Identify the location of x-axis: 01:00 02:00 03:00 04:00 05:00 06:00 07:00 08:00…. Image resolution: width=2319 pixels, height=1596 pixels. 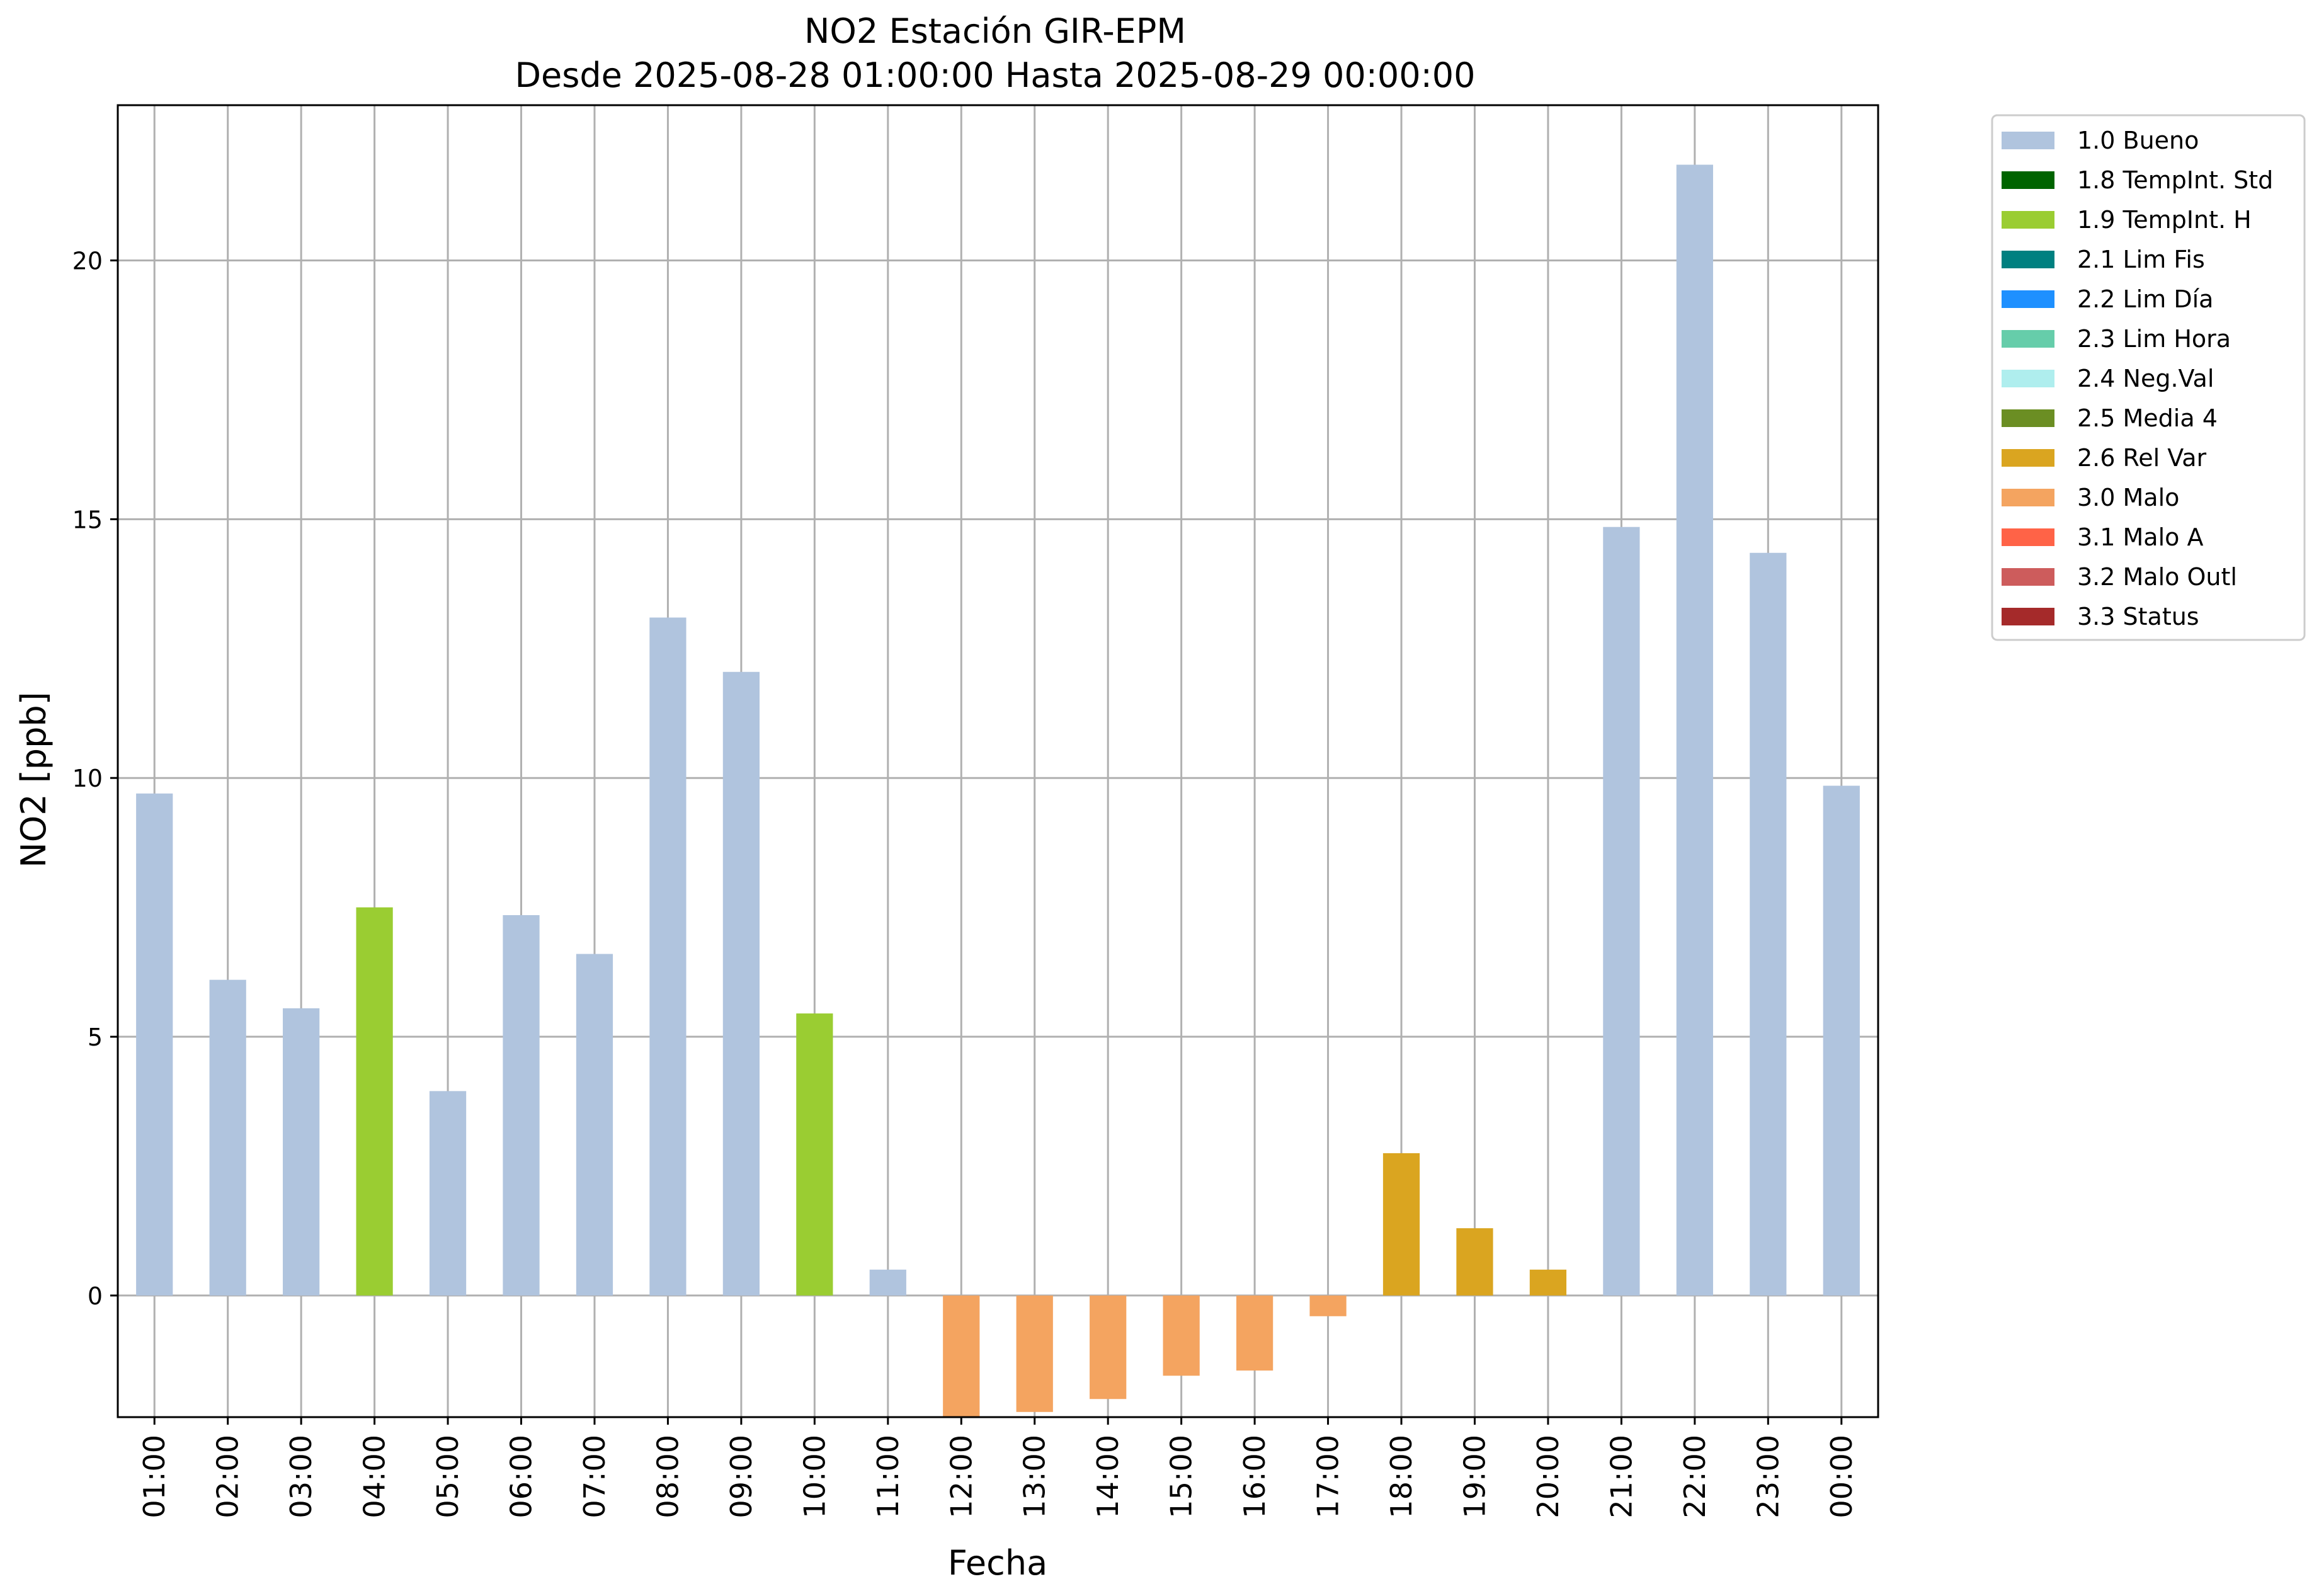
(998, 1468).